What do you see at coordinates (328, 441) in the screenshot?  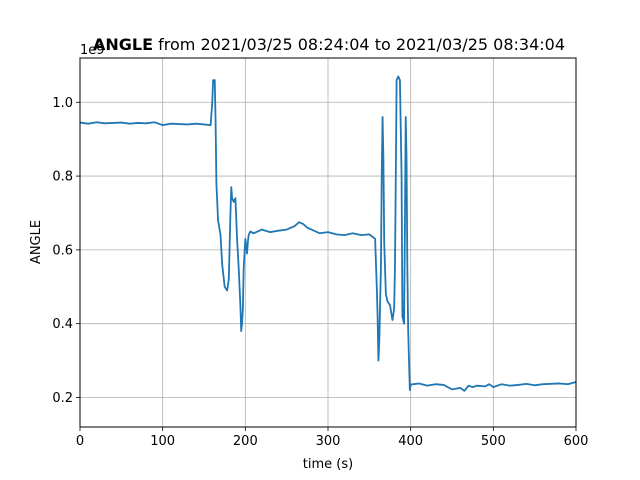 I see `x-tick-label: 300` at bounding box center [328, 441].